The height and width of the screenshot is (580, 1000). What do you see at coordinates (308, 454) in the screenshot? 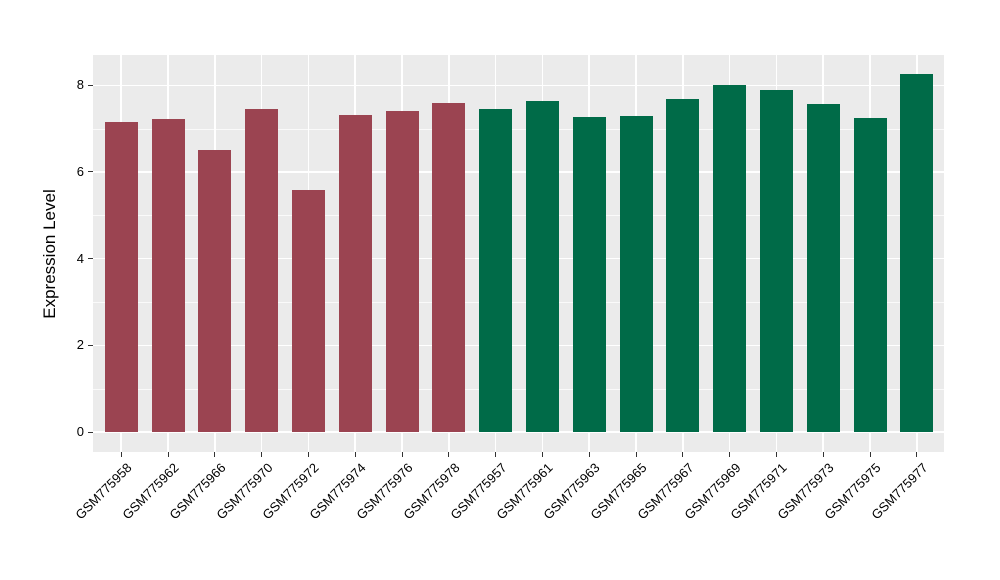
I see `x-tick-GSM775972` at bounding box center [308, 454].